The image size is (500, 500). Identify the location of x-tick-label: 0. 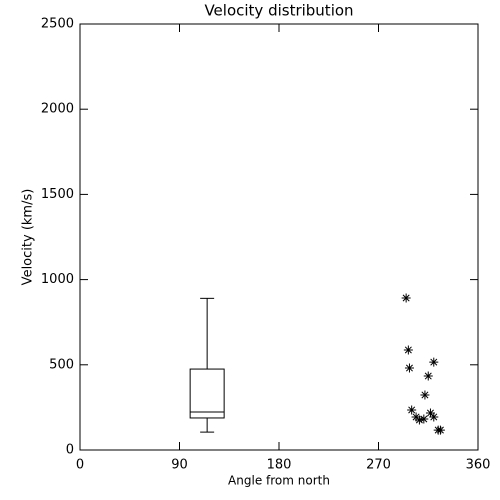
(80, 465).